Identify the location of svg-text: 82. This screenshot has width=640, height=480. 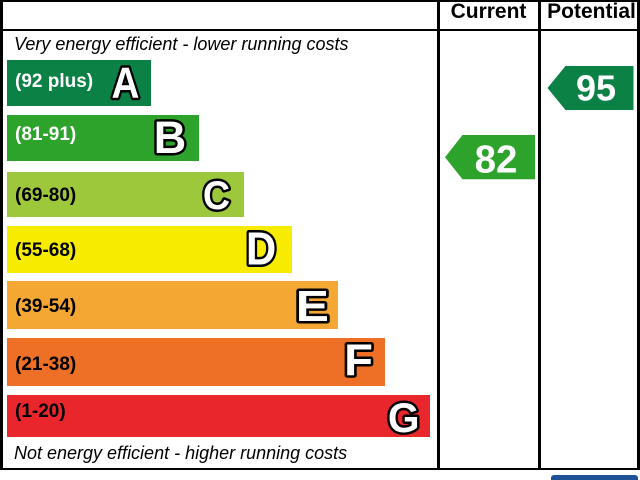
(496, 159).